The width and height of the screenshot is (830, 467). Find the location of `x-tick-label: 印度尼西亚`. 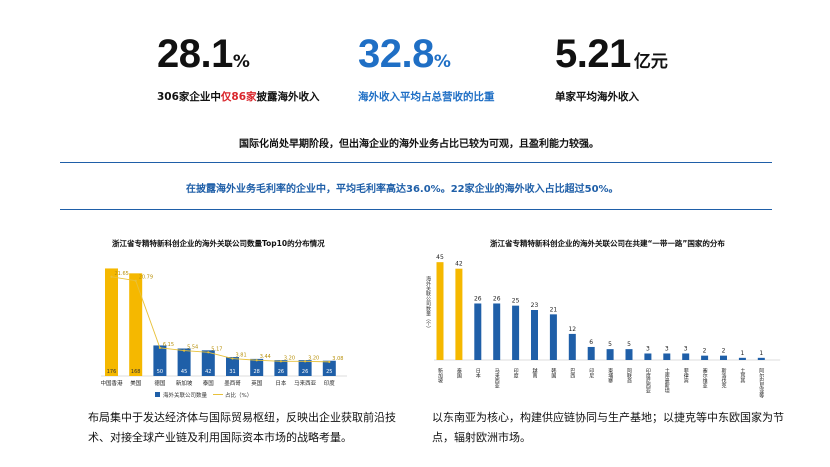

x-tick-label: 印度尼西亚 is located at coordinates (648, 380).